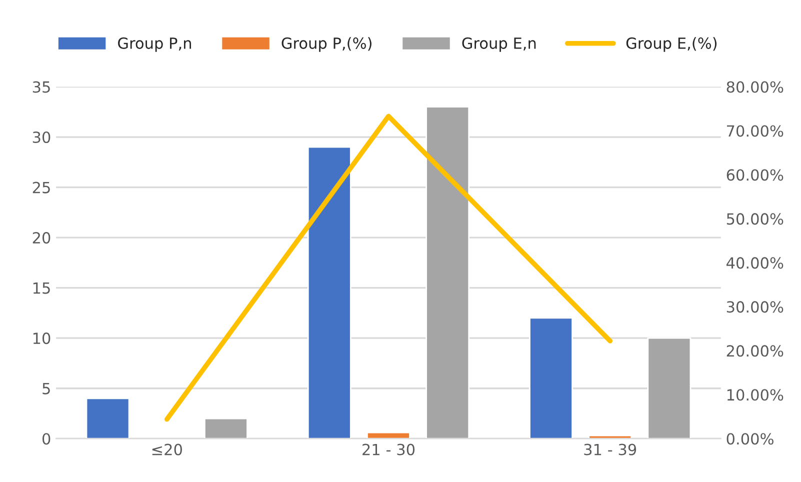 Image resolution: width=801 pixels, height=482 pixels. Describe the element at coordinates (750, 439) in the screenshot. I see `y2-tick-label: 0.00%` at that location.